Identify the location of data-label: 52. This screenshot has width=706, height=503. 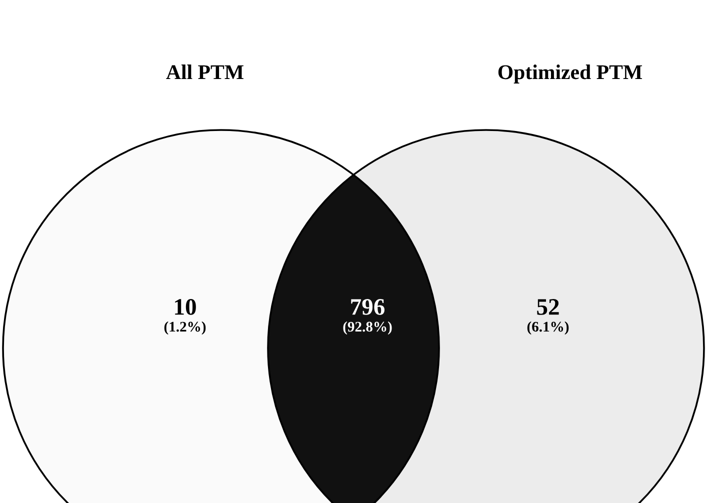
(548, 307).